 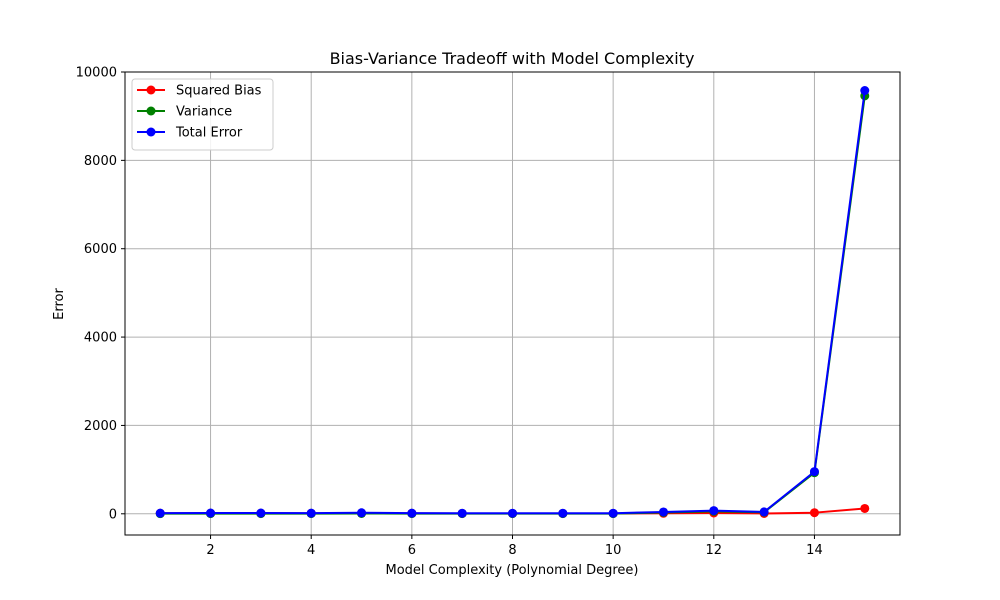 What do you see at coordinates (100, 161) in the screenshot?
I see `y-tick-label: 8000` at bounding box center [100, 161].